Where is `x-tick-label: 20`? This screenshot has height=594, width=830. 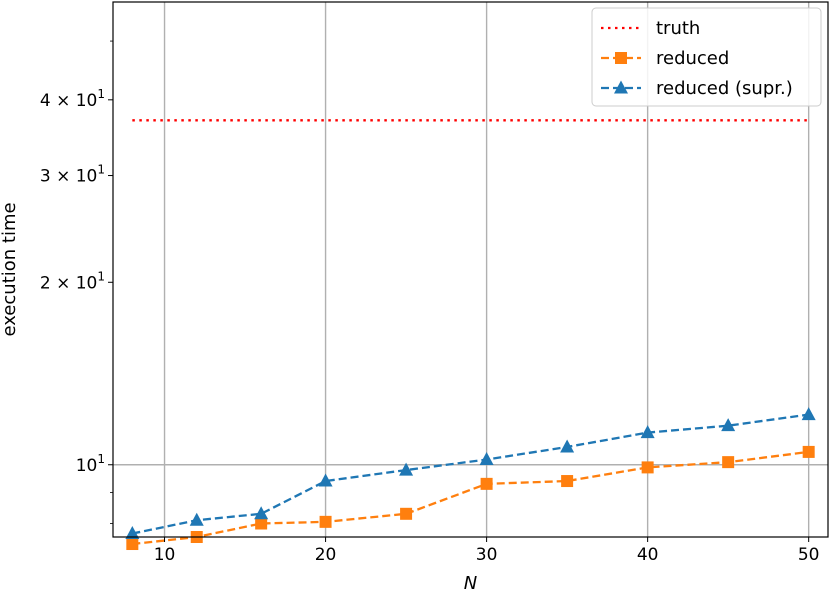
x-tick-label: 20 is located at coordinates (326, 555).